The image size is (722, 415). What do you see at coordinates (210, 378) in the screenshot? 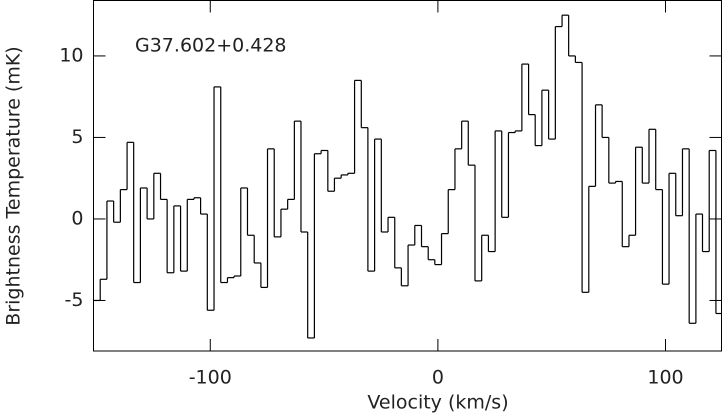
I see `x-tick-label: -100` at bounding box center [210, 378].